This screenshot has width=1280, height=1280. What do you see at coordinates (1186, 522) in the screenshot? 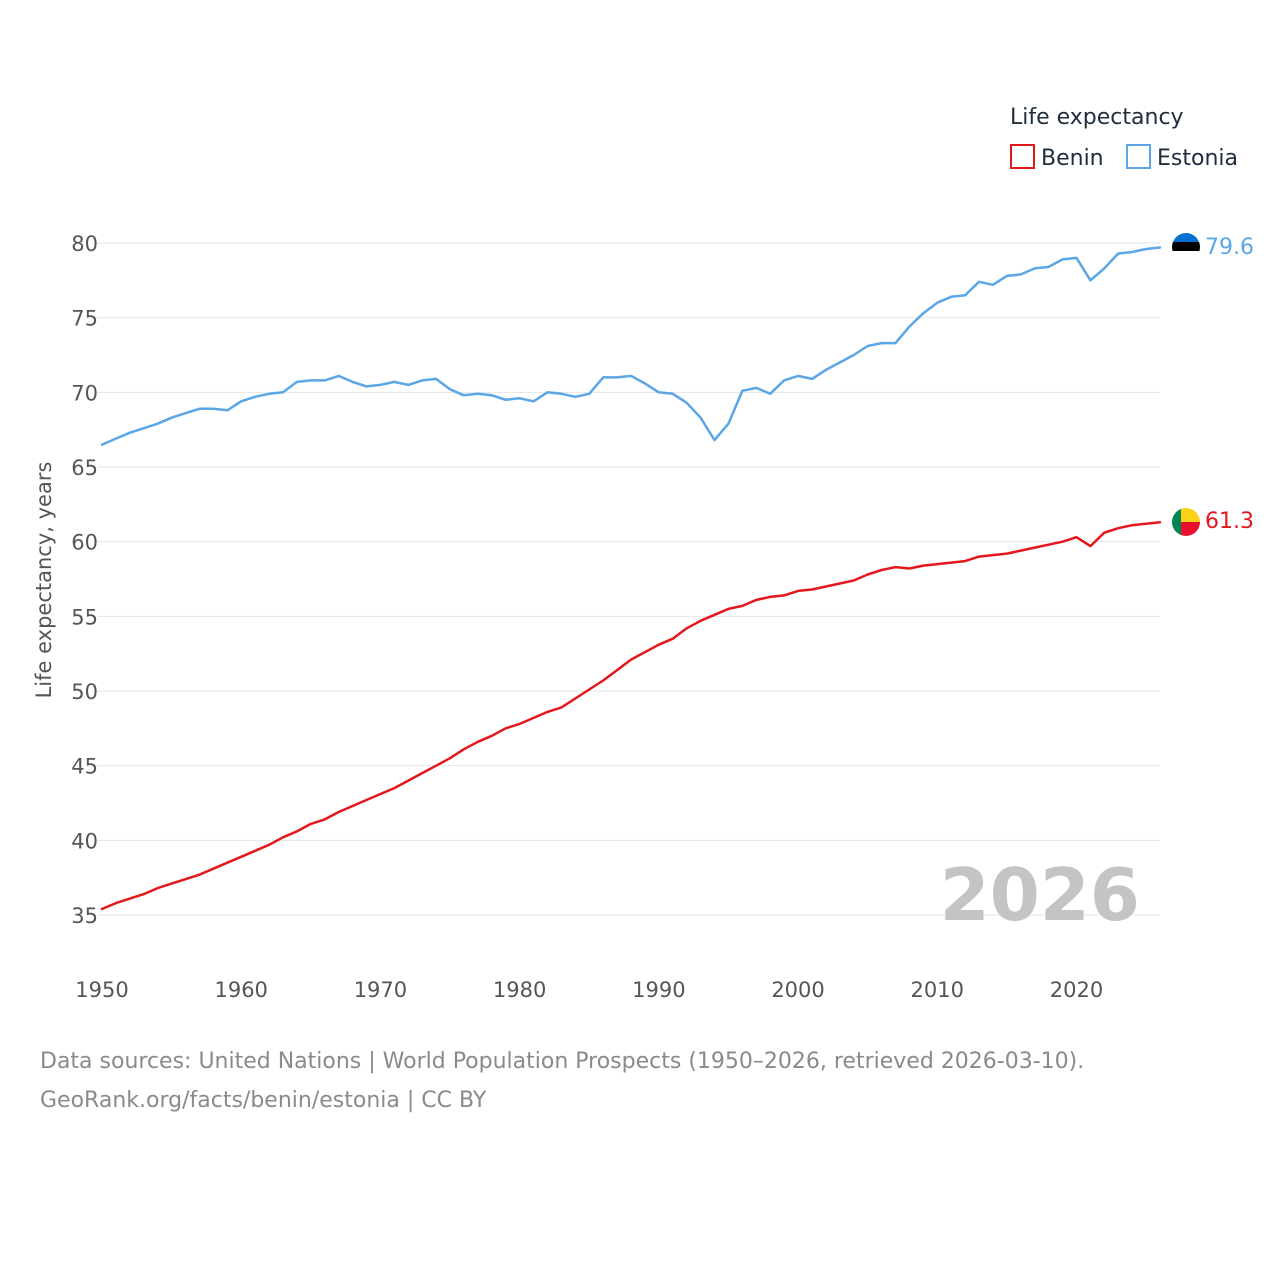
I see `benin-flag-icon` at bounding box center [1186, 522].